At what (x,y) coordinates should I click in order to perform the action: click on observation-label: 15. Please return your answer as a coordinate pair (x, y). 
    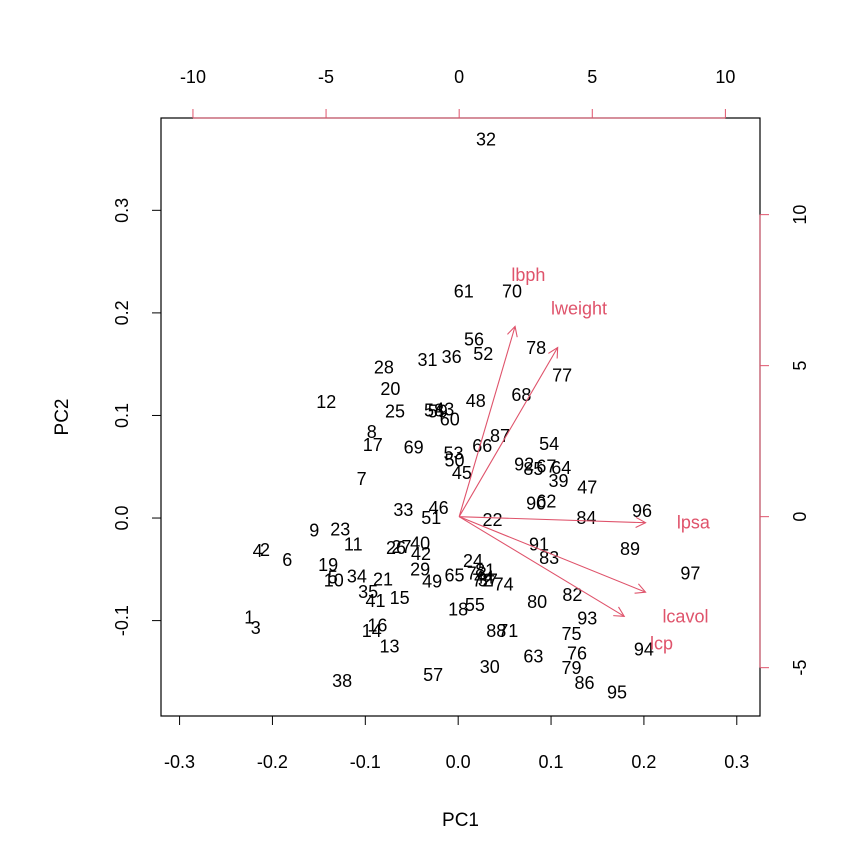
    Looking at the image, I should click on (400, 598).